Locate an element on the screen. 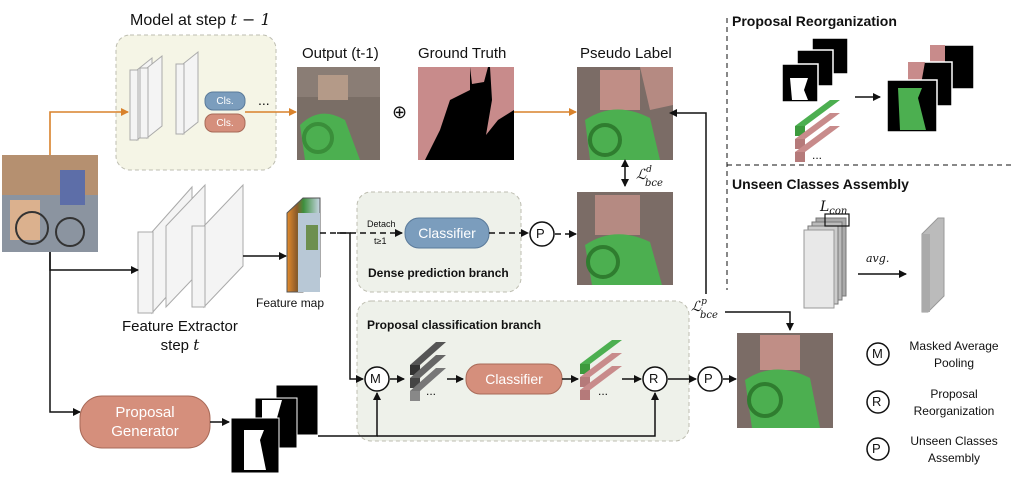  legend-M-symbol: M is located at coordinates (877, 353).